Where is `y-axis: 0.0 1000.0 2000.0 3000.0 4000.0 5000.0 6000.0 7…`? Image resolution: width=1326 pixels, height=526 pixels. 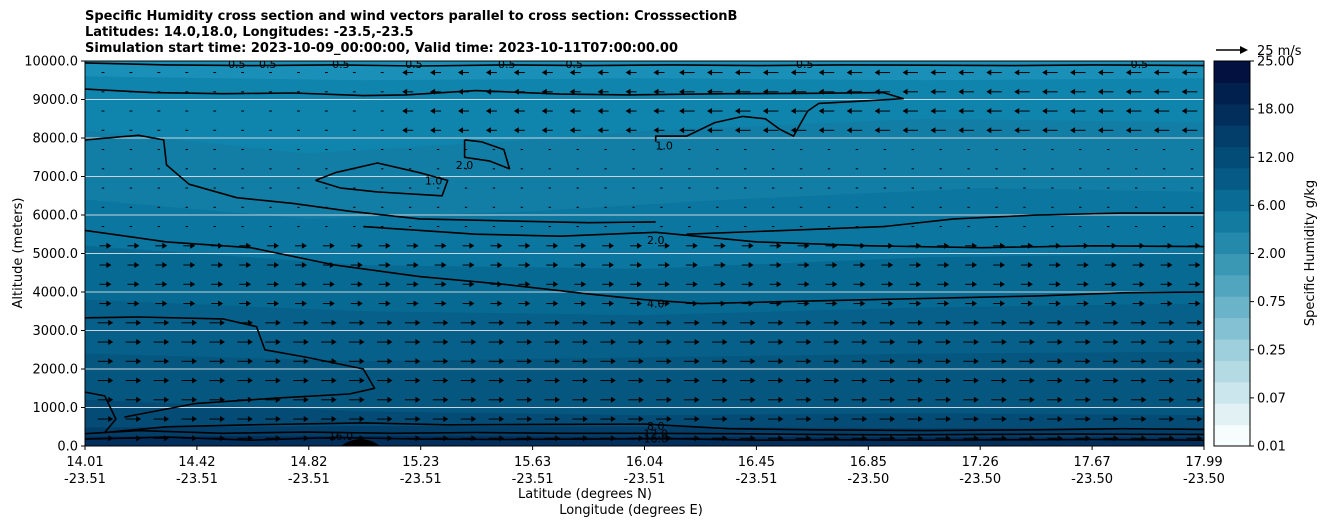
y-axis: 0.0 1000.0 2000.0 3000.0 4000.0 5000.0 6000.0 7… is located at coordinates (54, 255).